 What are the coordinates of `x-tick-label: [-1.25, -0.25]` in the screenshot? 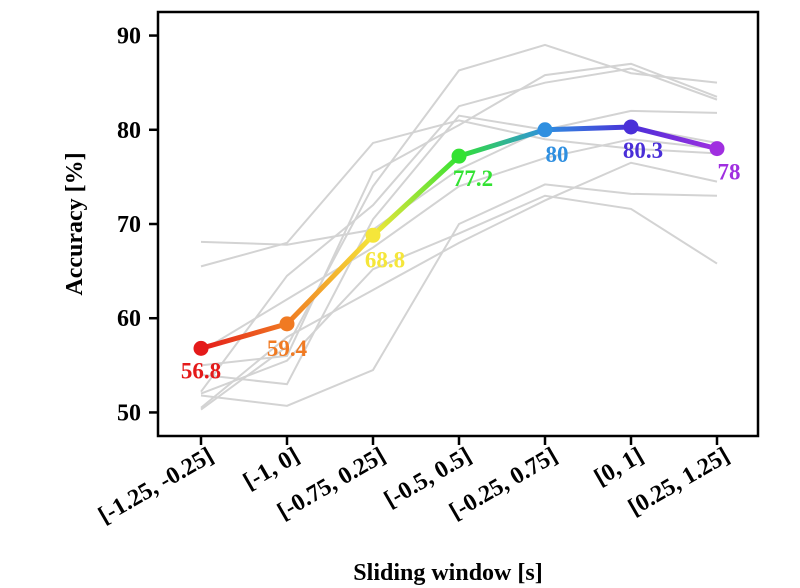 It's located at (156, 486).